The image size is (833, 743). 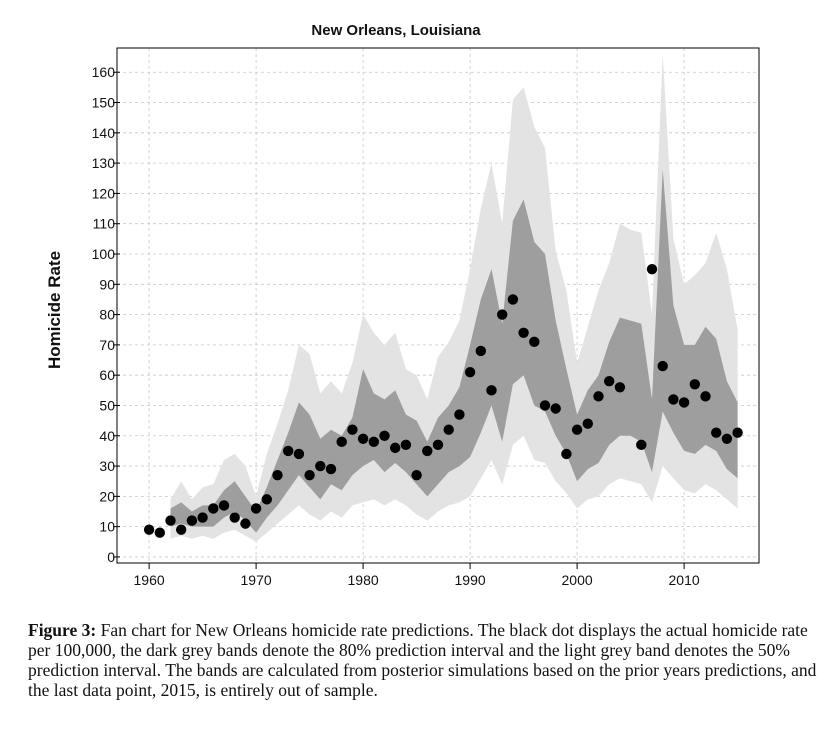 What do you see at coordinates (107, 436) in the screenshot?
I see `y-tick-label: 40` at bounding box center [107, 436].